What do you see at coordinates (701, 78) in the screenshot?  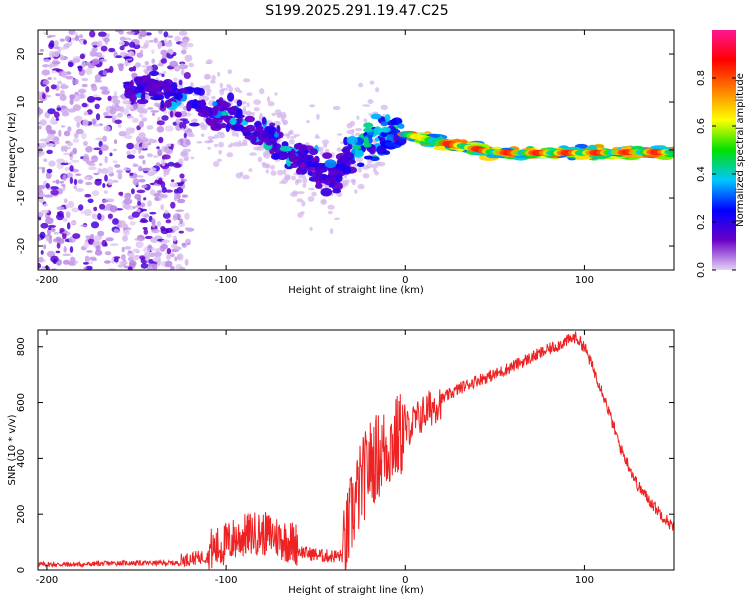 I see `colorbar-tick-label: 0.8` at bounding box center [701, 78].